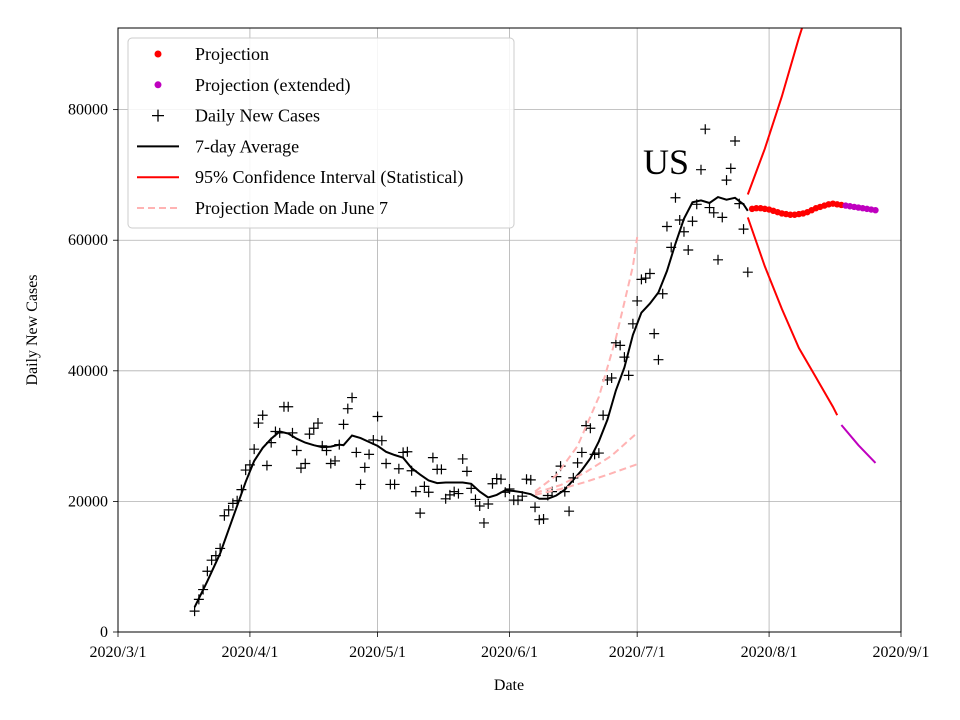 Image resolution: width=960 pixels, height=720 pixels. What do you see at coordinates (88, 371) in the screenshot?
I see `y-tick-label: 40000` at bounding box center [88, 371].